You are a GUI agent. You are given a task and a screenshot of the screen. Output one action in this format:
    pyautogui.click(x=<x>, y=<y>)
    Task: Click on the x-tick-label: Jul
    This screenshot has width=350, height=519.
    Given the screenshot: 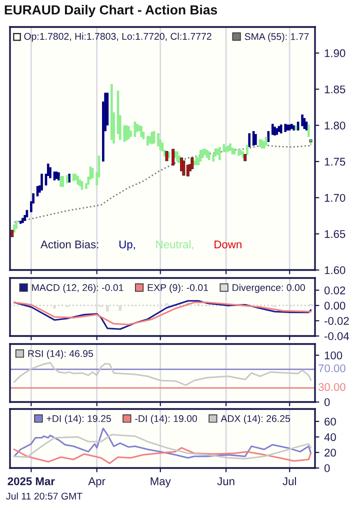 What is the action you would take?
    pyautogui.click(x=289, y=481)
    